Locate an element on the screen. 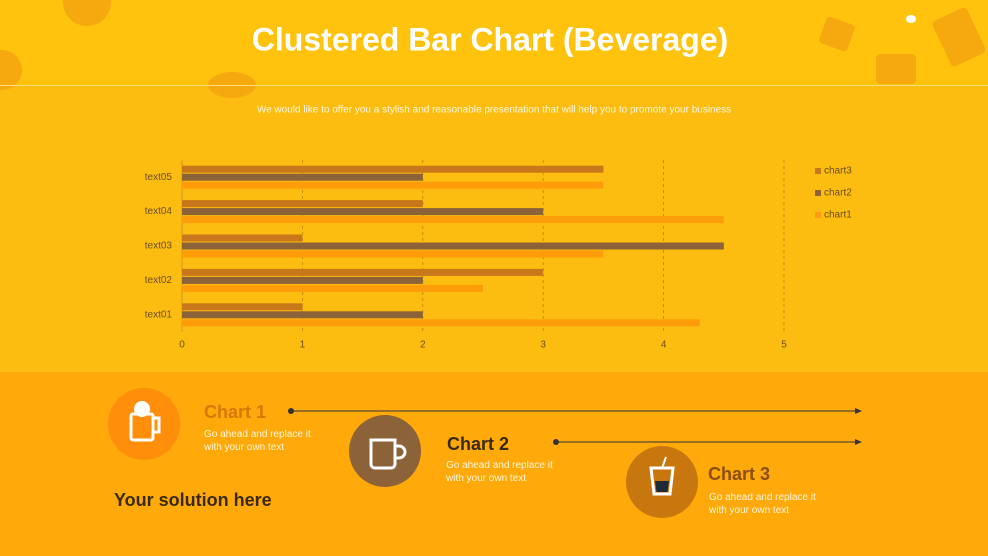  y-tick-label: text05 is located at coordinates (159, 177).